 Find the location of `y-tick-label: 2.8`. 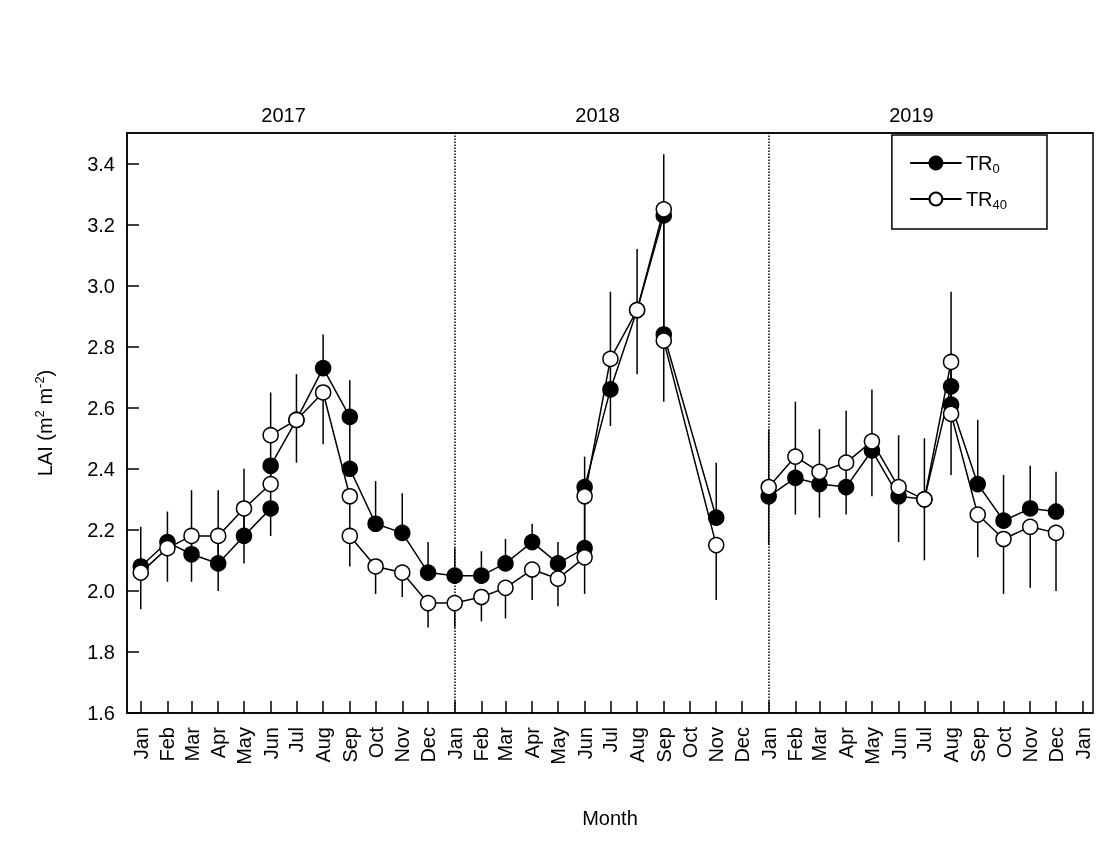

y-tick-label: 2.8 is located at coordinates (101, 346).